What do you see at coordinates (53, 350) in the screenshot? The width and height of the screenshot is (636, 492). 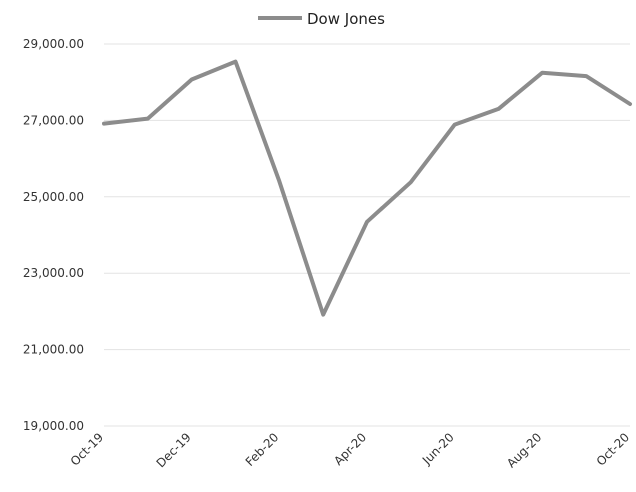 I see `y-tick-label: 21,000.00` at bounding box center [53, 350].